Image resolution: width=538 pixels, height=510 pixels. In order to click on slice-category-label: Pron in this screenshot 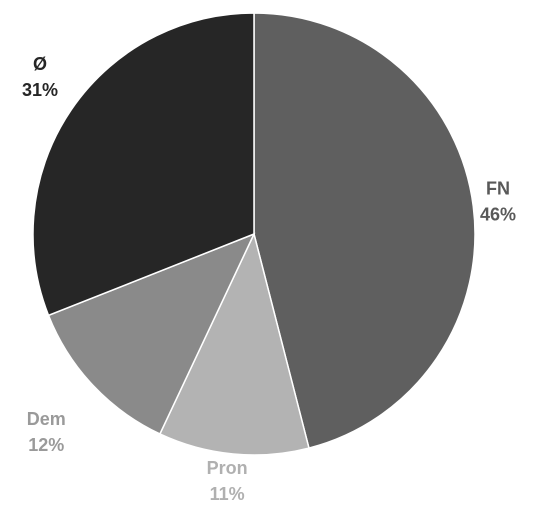, I will do `click(227, 468)`.